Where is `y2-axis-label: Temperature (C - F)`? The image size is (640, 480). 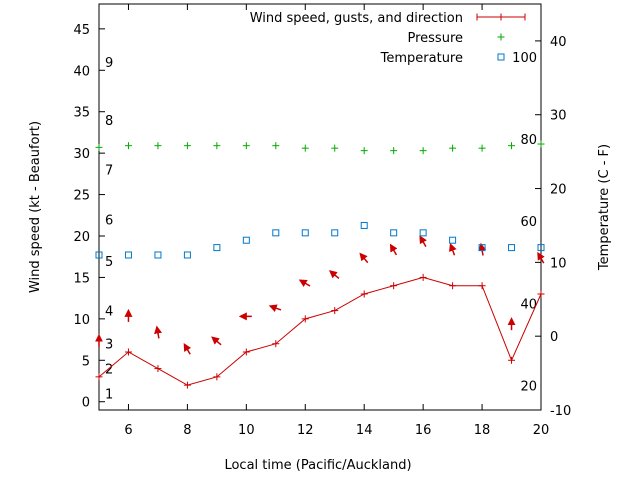
y2-axis-label: Temperature (C - F) is located at coordinates (604, 207).